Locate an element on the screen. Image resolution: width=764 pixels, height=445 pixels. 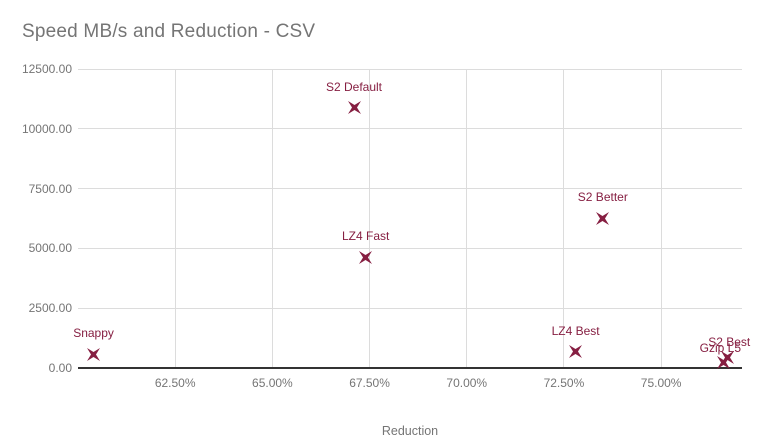
x-axis-title: Reduction is located at coordinates (410, 431).